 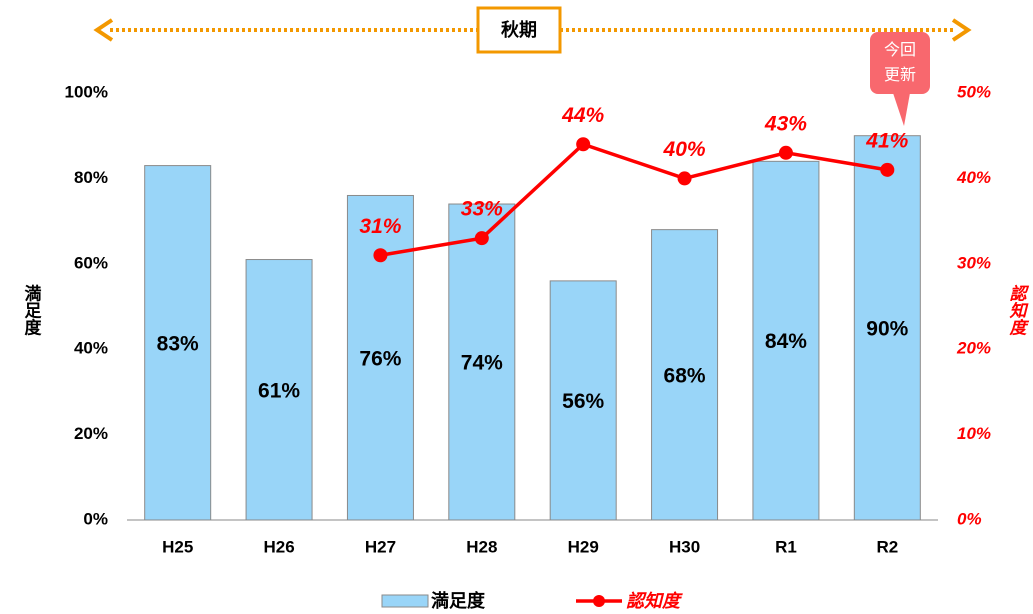 What do you see at coordinates (786, 546) in the screenshot?
I see `x-tick-label: R1` at bounding box center [786, 546].